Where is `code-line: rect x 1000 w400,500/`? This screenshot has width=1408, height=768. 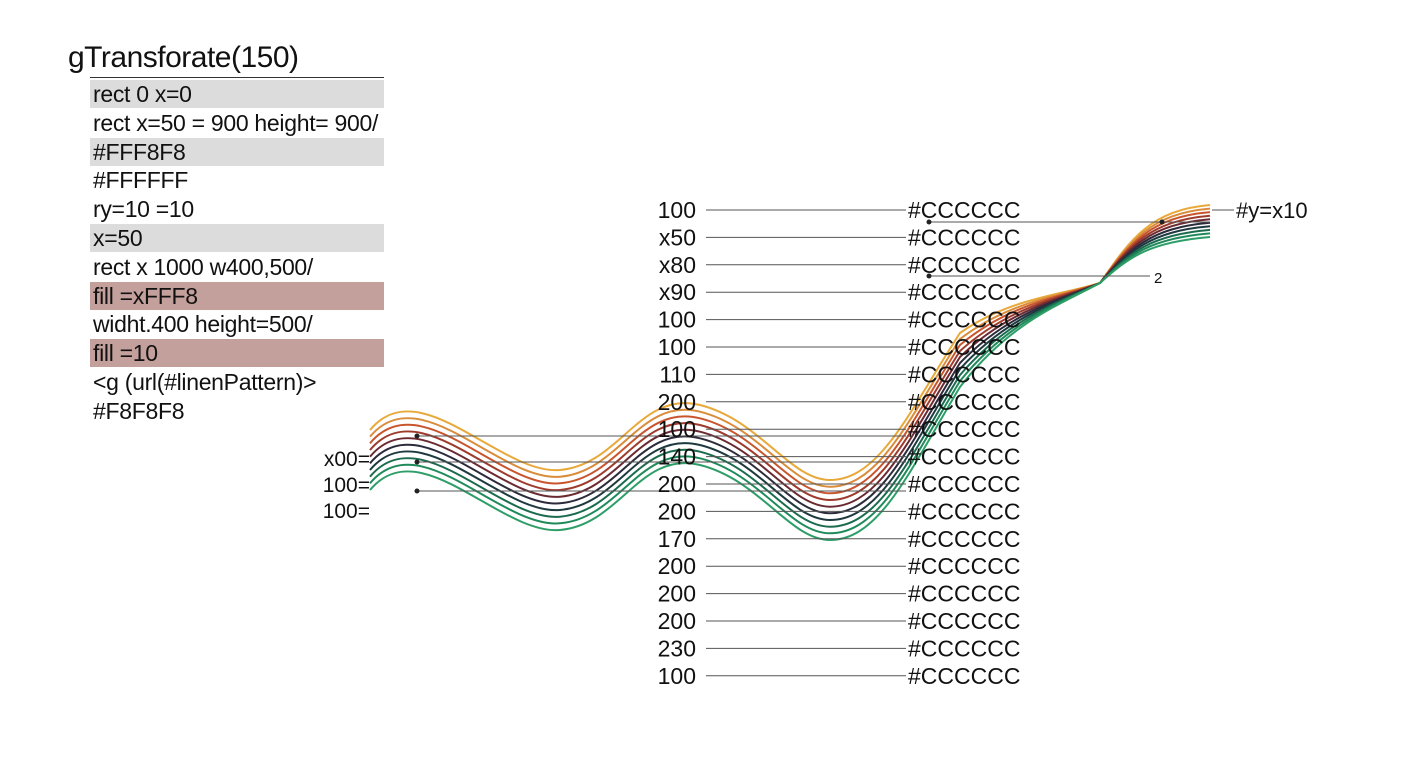
code-line: rect x 1000 w400,500/ is located at coordinates (203, 266).